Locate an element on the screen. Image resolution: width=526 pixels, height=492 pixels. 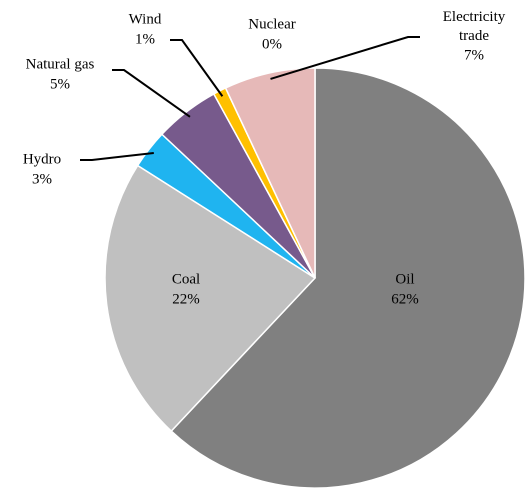
slice-label: Electricity trade is located at coordinates (474, 26).